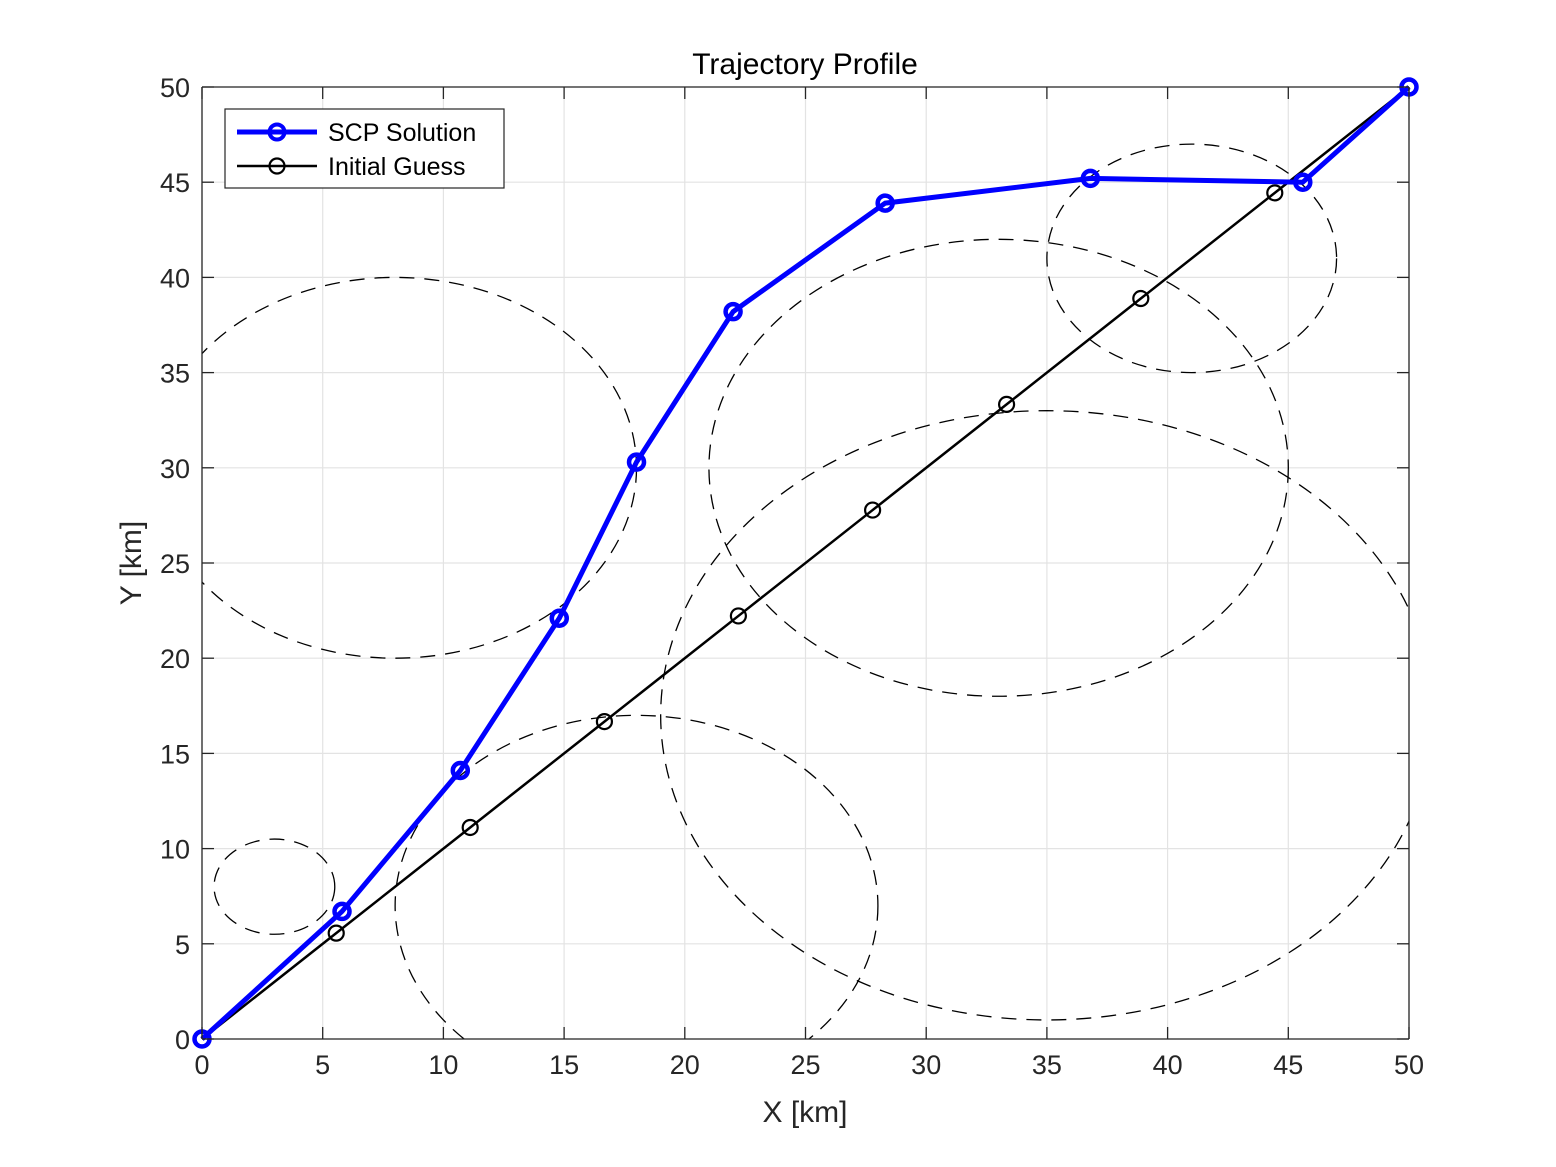 The height and width of the screenshot is (1167, 1556). What do you see at coordinates (175, 850) in the screenshot?
I see `y-tick-label: 10` at bounding box center [175, 850].